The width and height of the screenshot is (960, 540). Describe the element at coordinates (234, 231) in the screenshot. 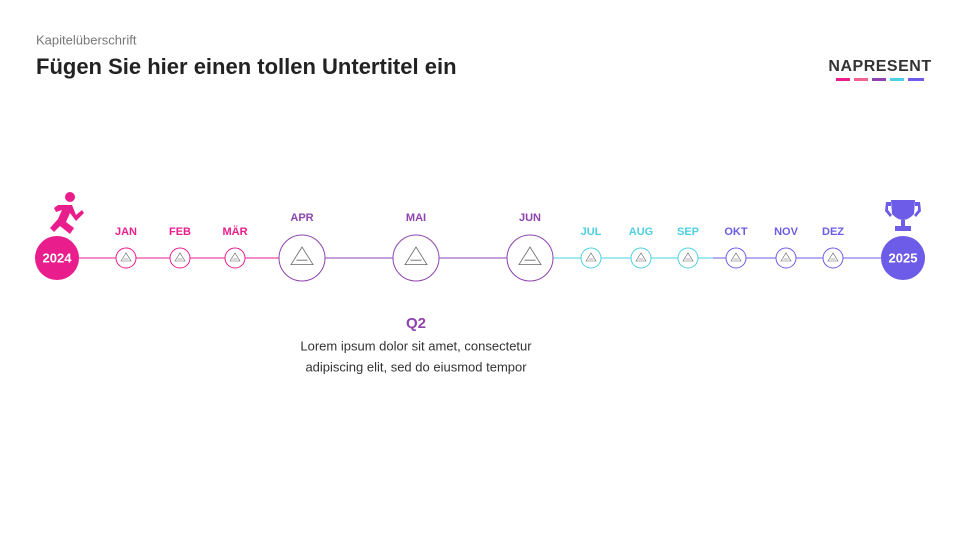

I see `month-label: MÄR` at that location.